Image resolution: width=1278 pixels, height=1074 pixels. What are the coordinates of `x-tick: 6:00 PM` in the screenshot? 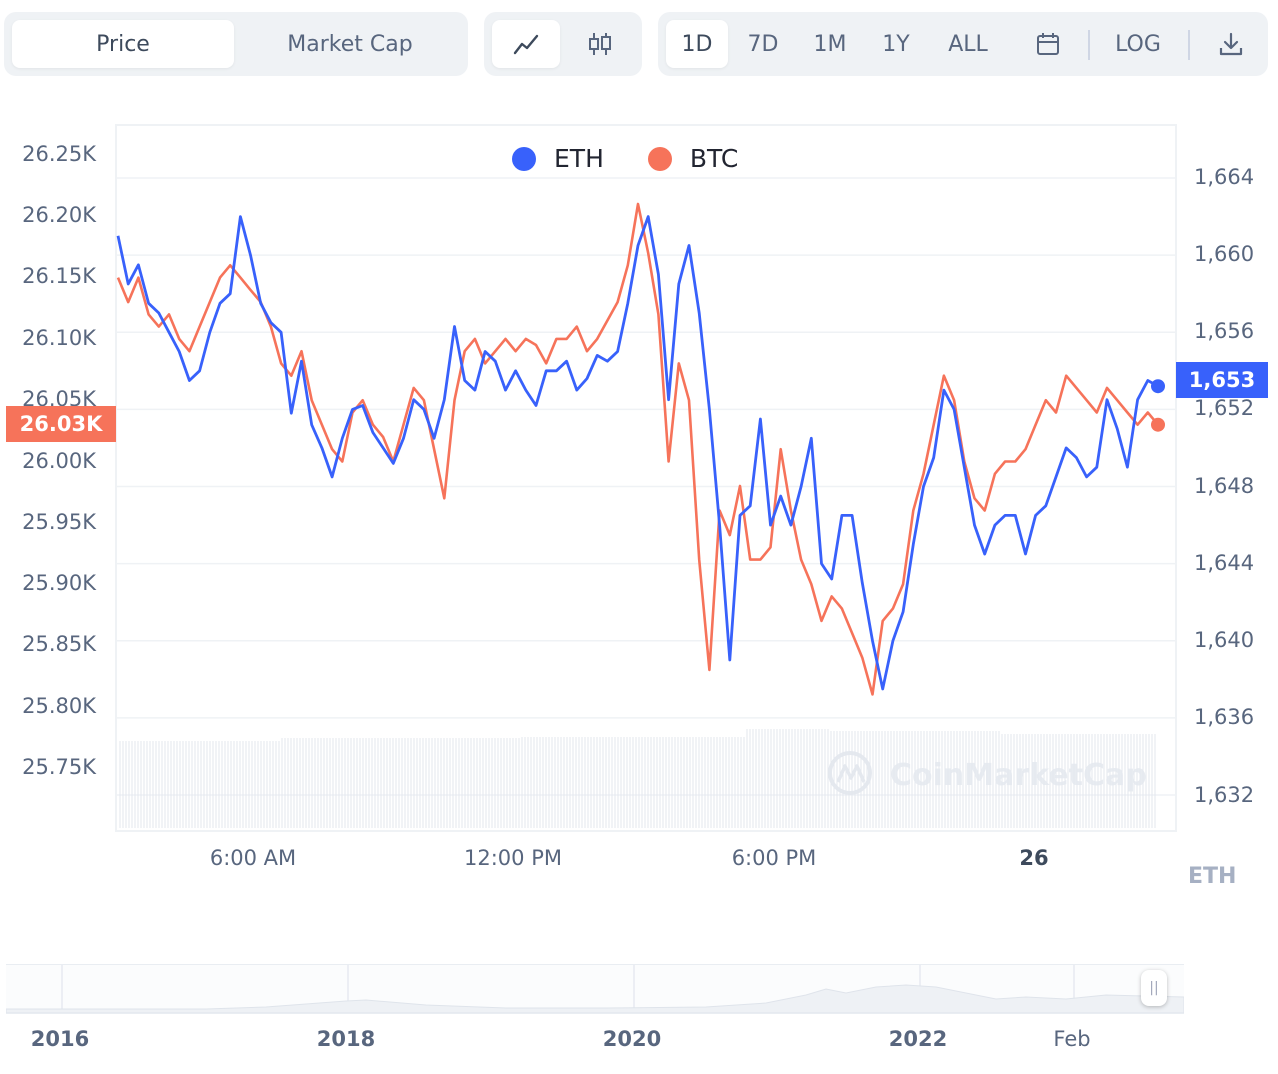 It's located at (774, 858).